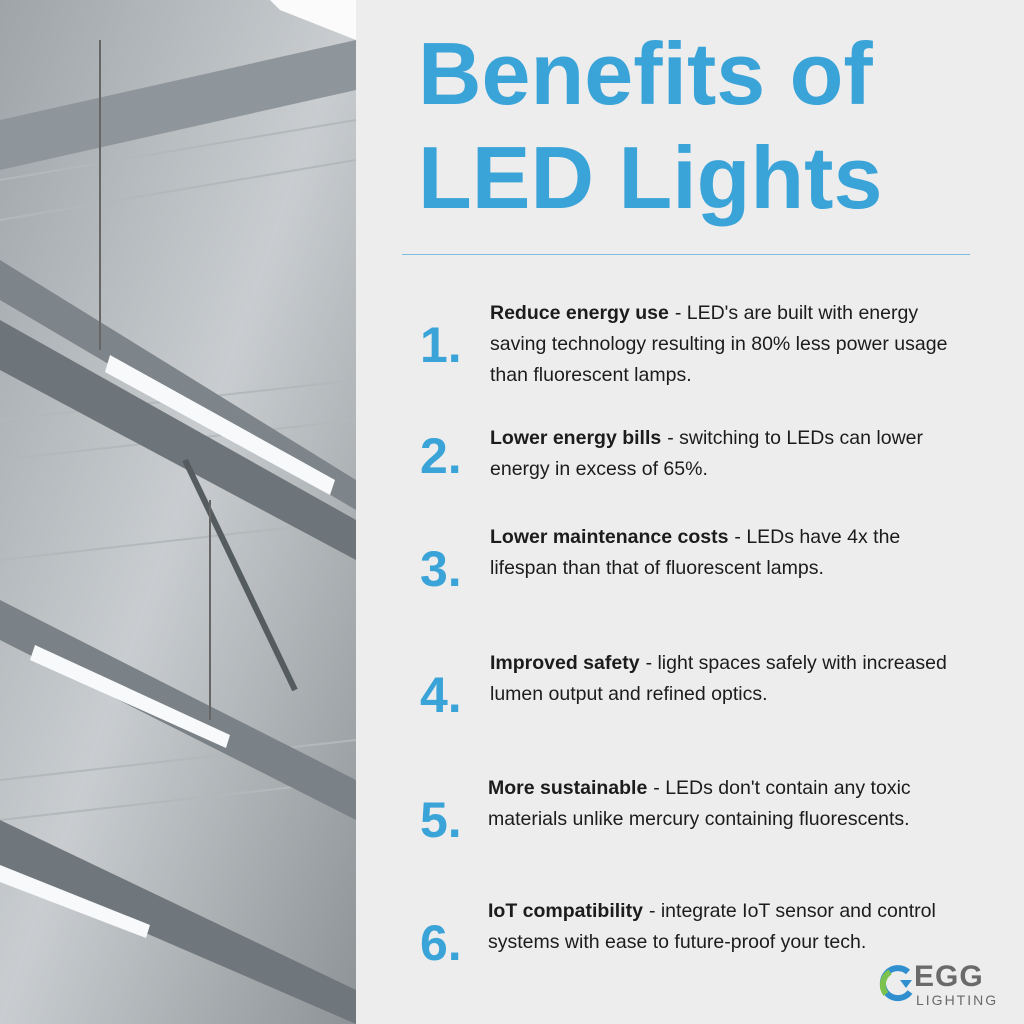  I want to click on number: 5., so click(441, 820).